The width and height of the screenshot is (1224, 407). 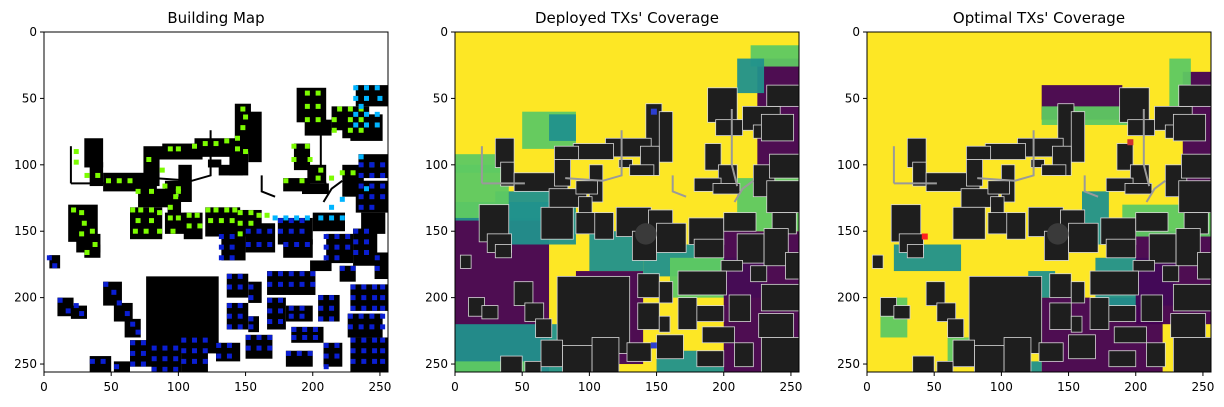 I want to click on x-tick-label: 0, so click(x=44, y=387).